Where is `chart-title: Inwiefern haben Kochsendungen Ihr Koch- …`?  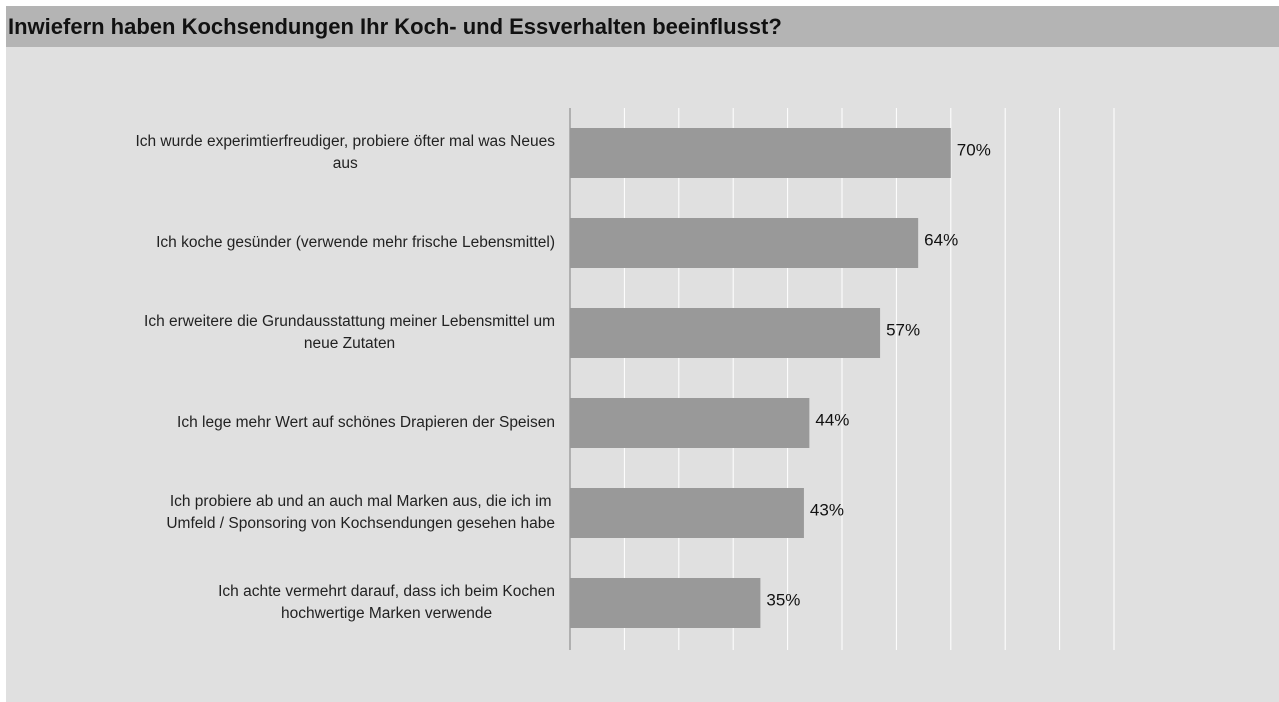
chart-title: Inwiefern haben Kochsendungen Ihr Koch- … is located at coordinates (642, 26).